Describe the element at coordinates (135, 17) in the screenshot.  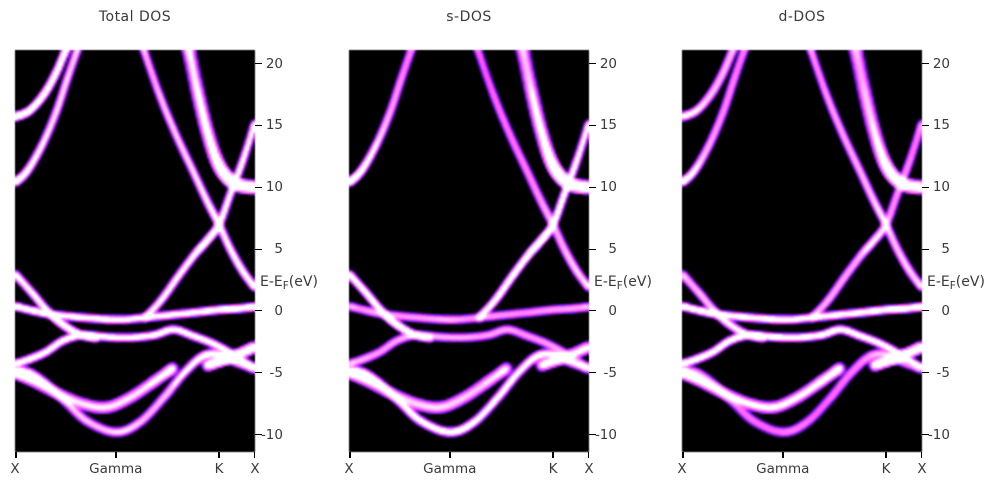
I see `panel-title: Total DOS` at that location.